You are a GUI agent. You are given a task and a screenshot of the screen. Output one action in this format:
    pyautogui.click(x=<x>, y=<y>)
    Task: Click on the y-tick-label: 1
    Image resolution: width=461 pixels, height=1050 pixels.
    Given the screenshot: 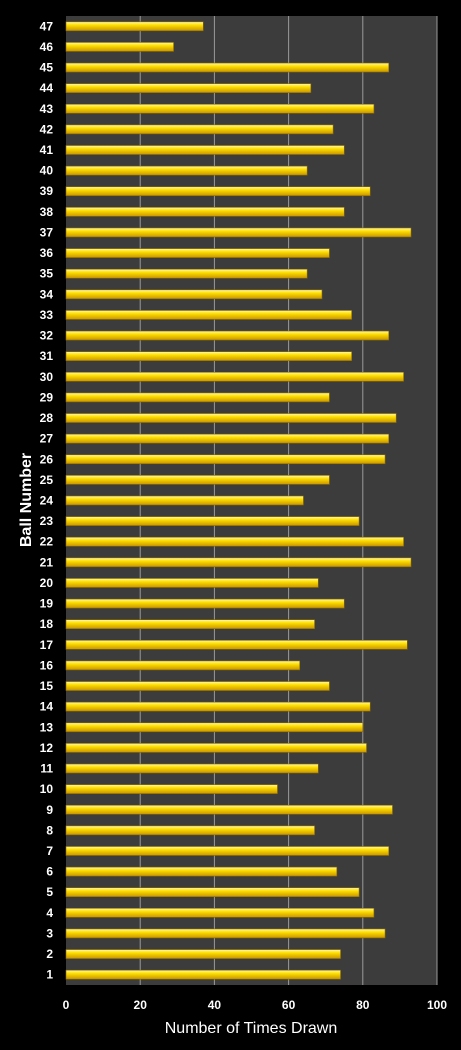 What is the action you would take?
    pyautogui.click(x=49, y=975)
    